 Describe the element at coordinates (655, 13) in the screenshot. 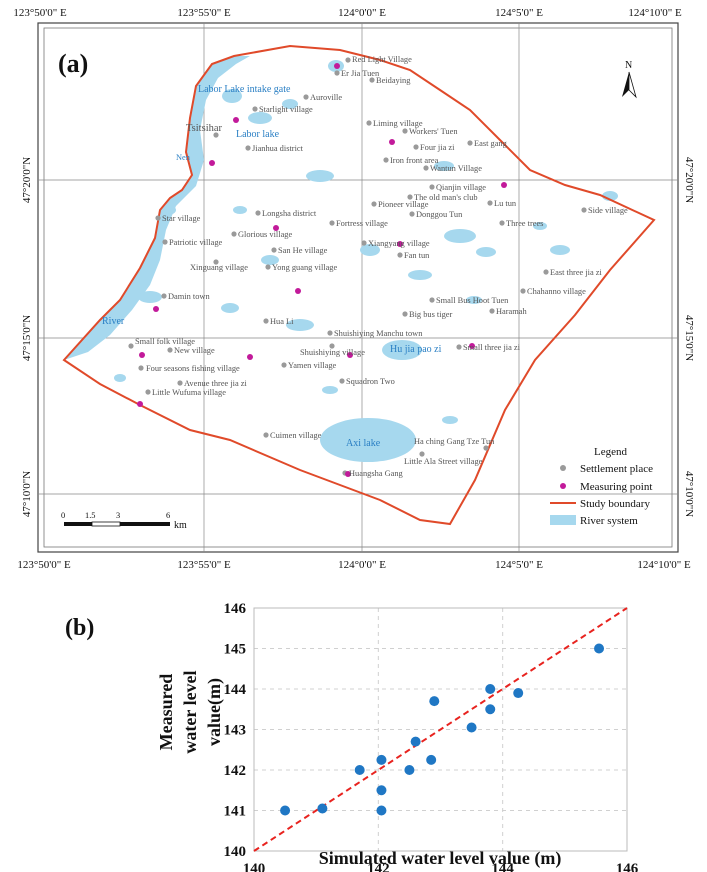

I see `svg-text: 124°10'0" E` at that location.